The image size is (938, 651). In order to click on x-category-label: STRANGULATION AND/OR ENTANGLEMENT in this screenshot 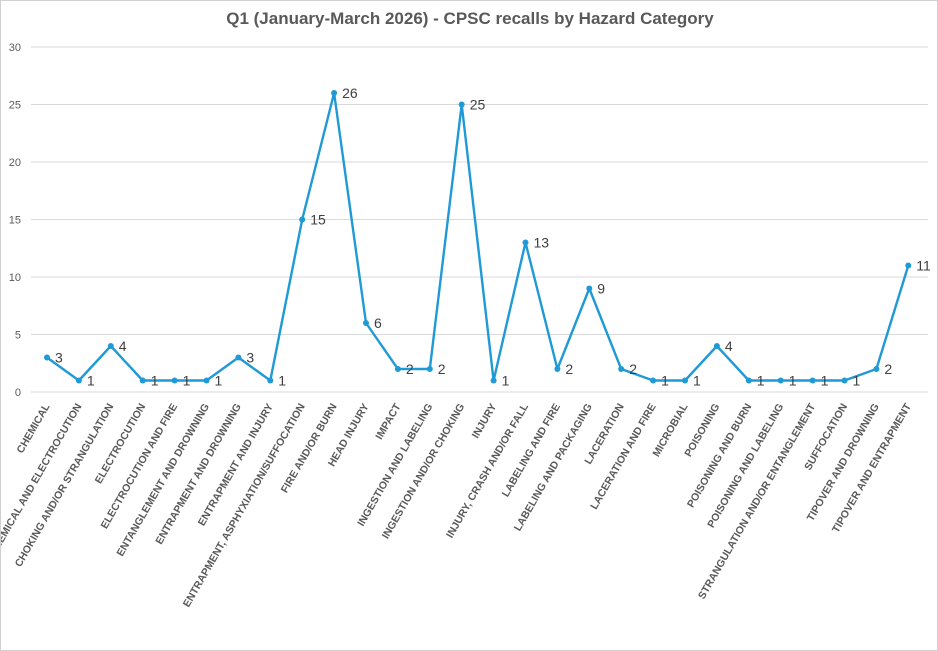, I will do `click(757, 501)`.